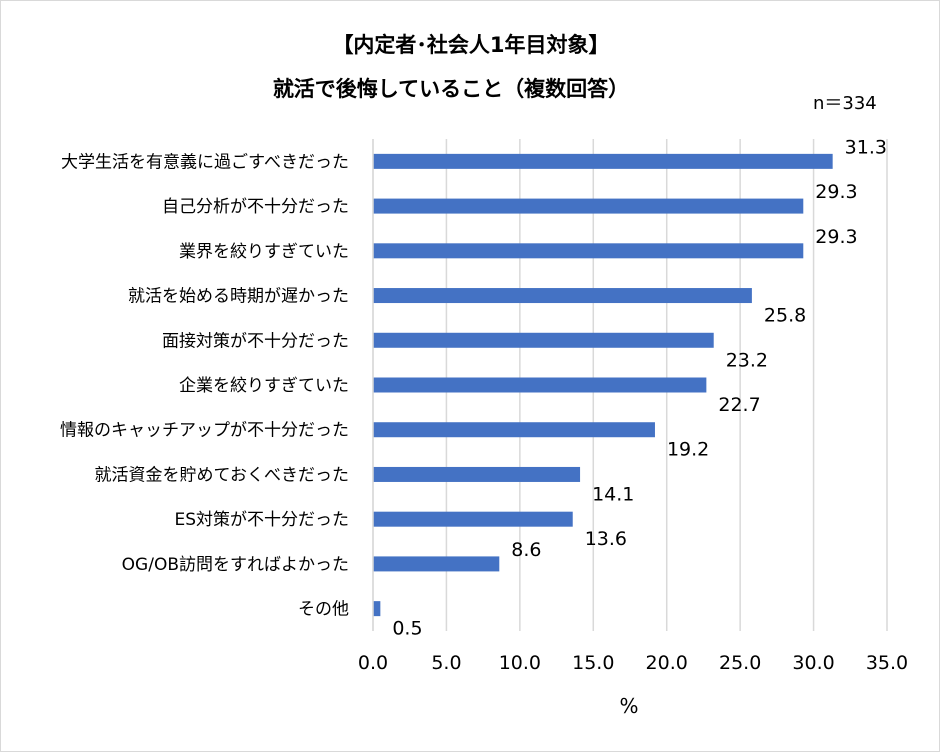 This screenshot has height=752, width=940. Describe the element at coordinates (845, 103) in the screenshot. I see `sample-size-label: n＝334` at that location.